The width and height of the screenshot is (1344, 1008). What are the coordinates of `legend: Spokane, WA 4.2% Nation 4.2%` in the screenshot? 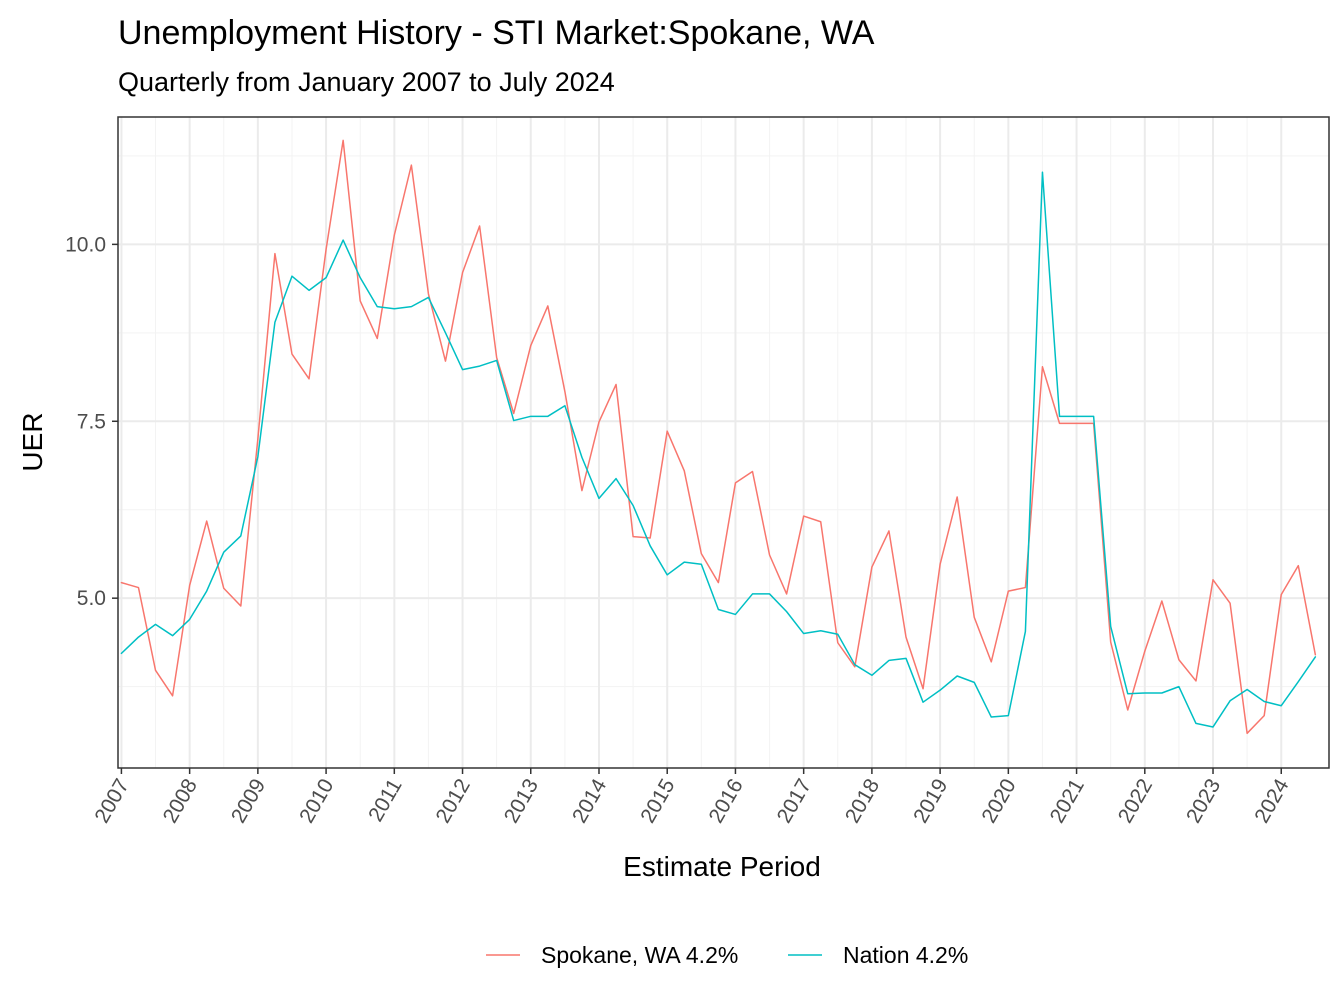 It's located at (727, 955).